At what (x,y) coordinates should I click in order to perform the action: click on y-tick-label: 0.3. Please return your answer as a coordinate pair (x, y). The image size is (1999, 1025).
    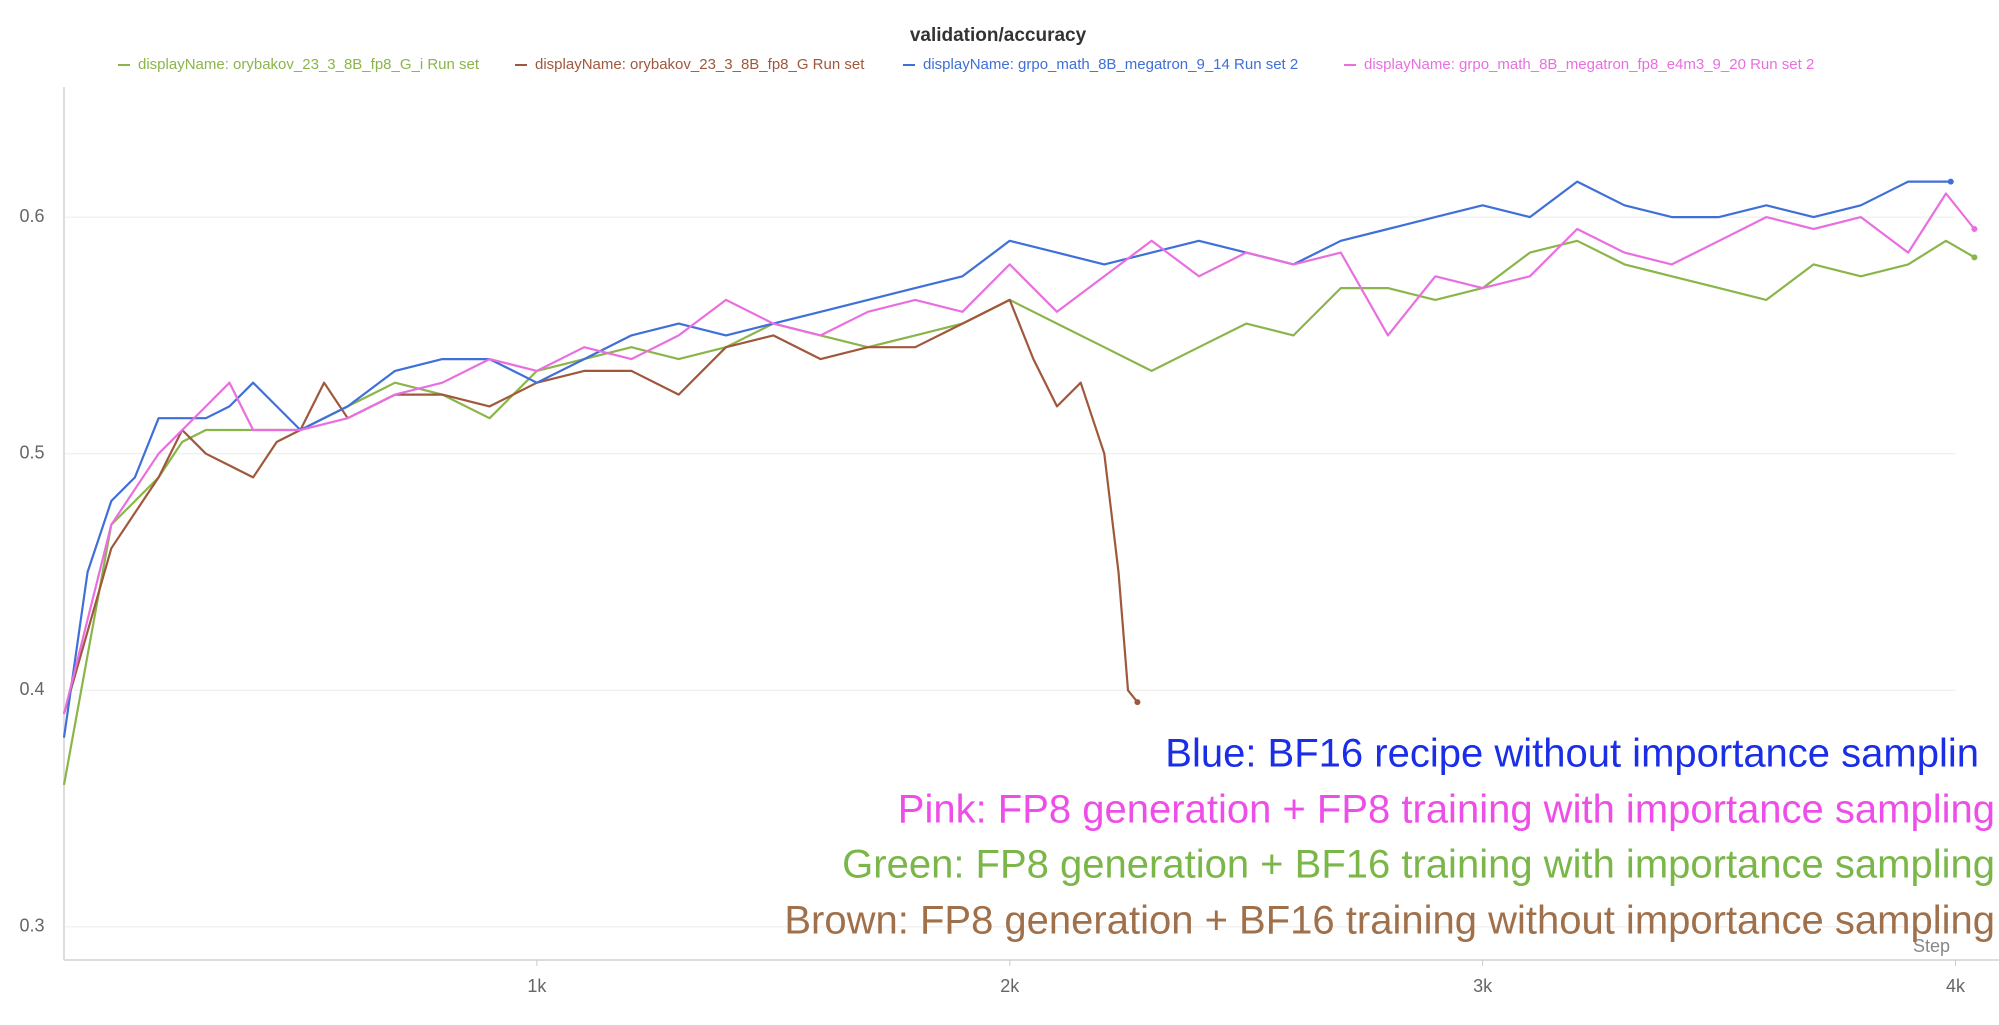
    Looking at the image, I should click on (31, 926).